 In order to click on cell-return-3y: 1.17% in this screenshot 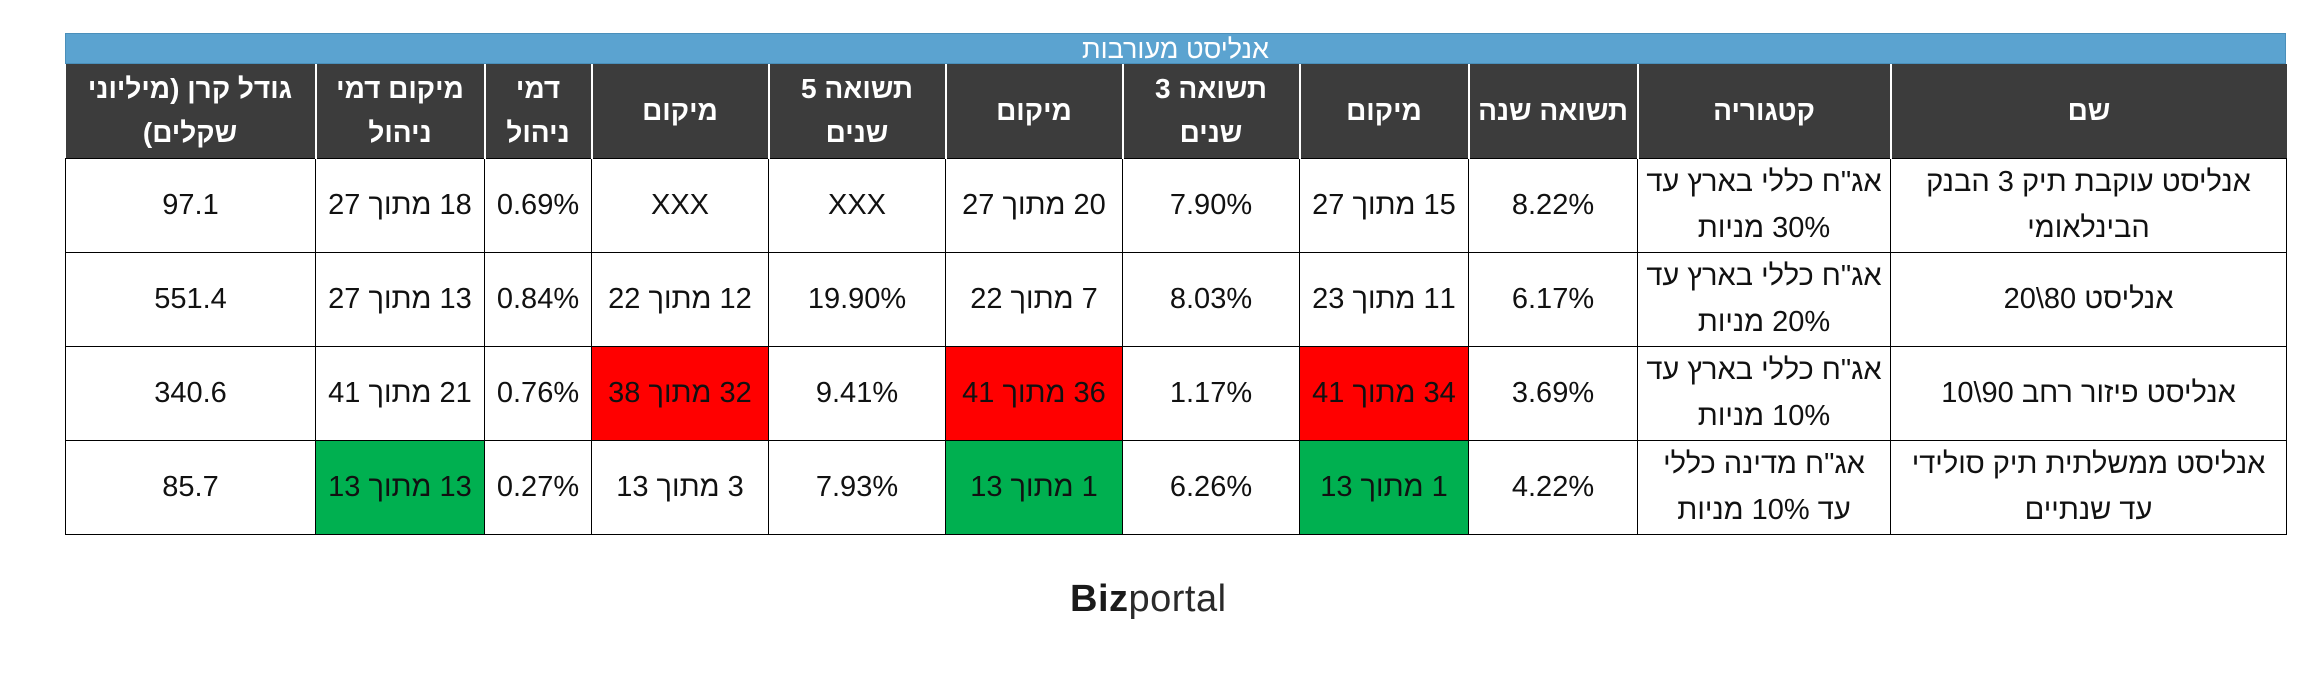, I will do `click(1211, 393)`.